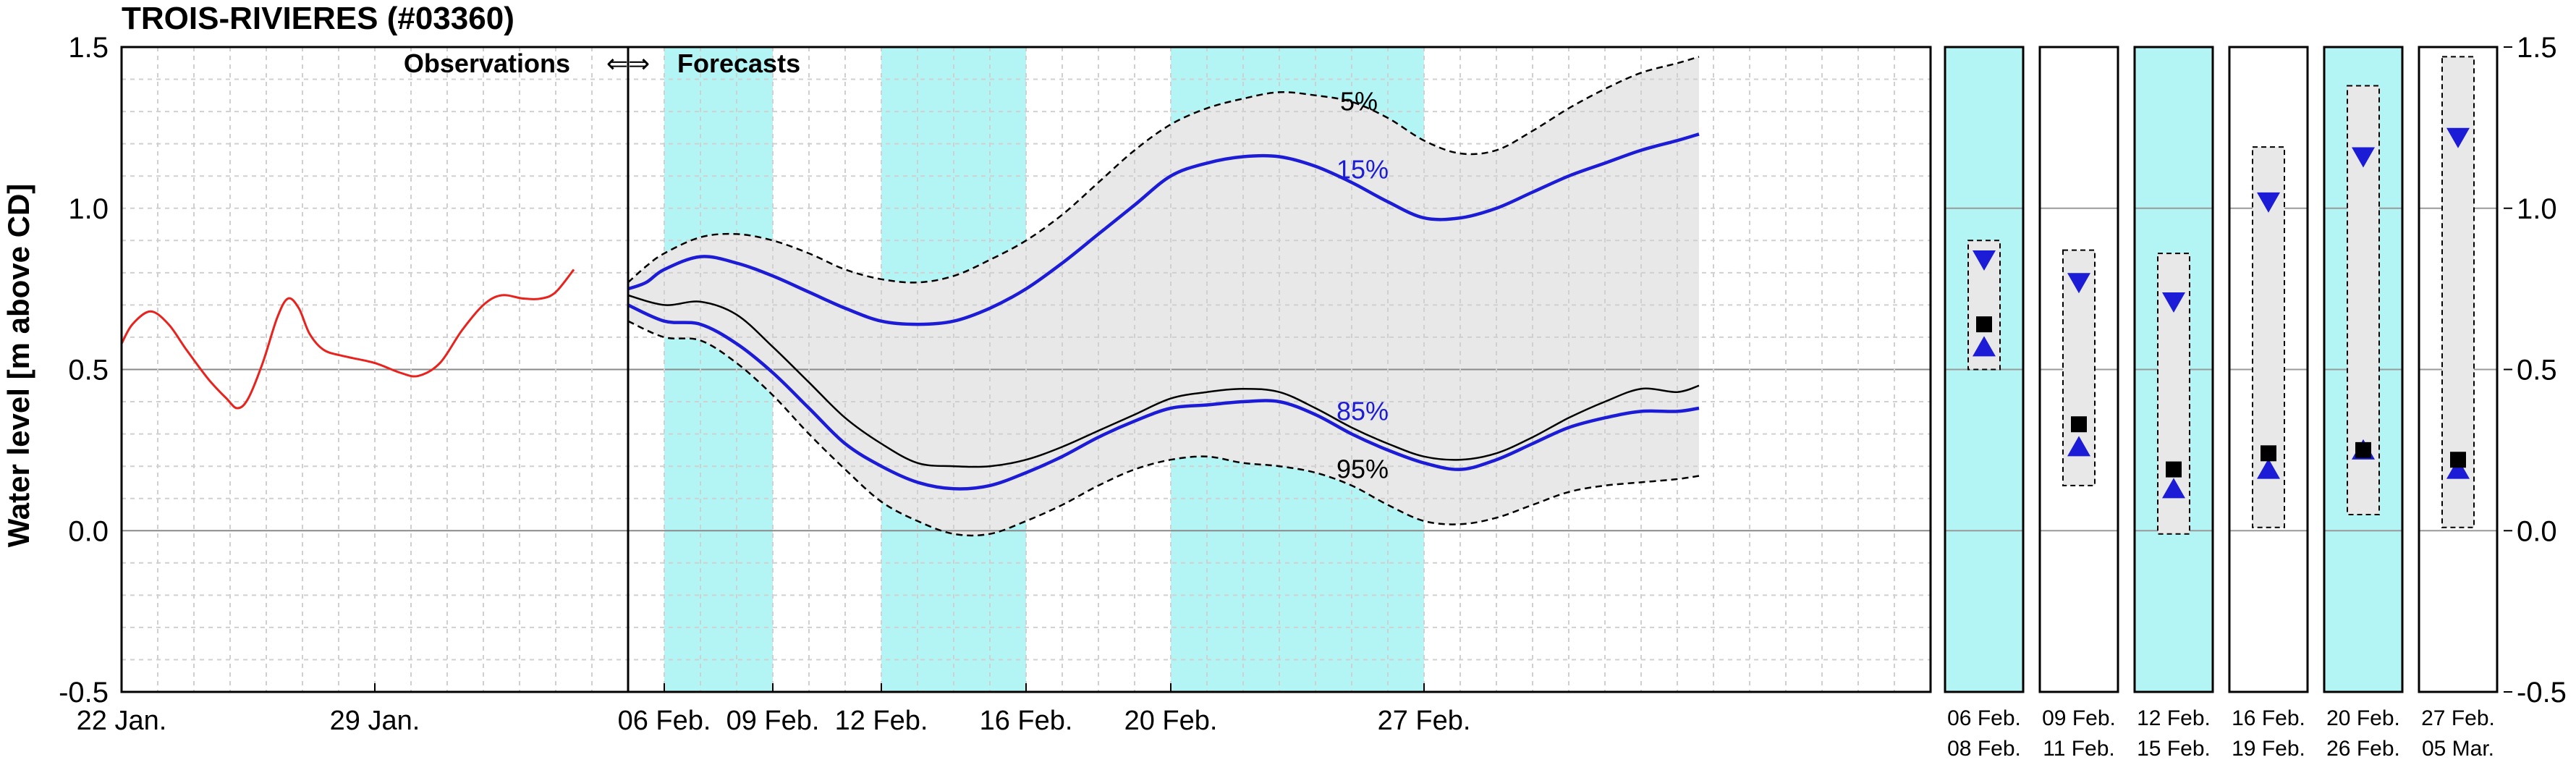 This screenshot has height=765, width=2576. What do you see at coordinates (88, 48) in the screenshot?
I see `y-tick-label-left: 1.5` at bounding box center [88, 48].